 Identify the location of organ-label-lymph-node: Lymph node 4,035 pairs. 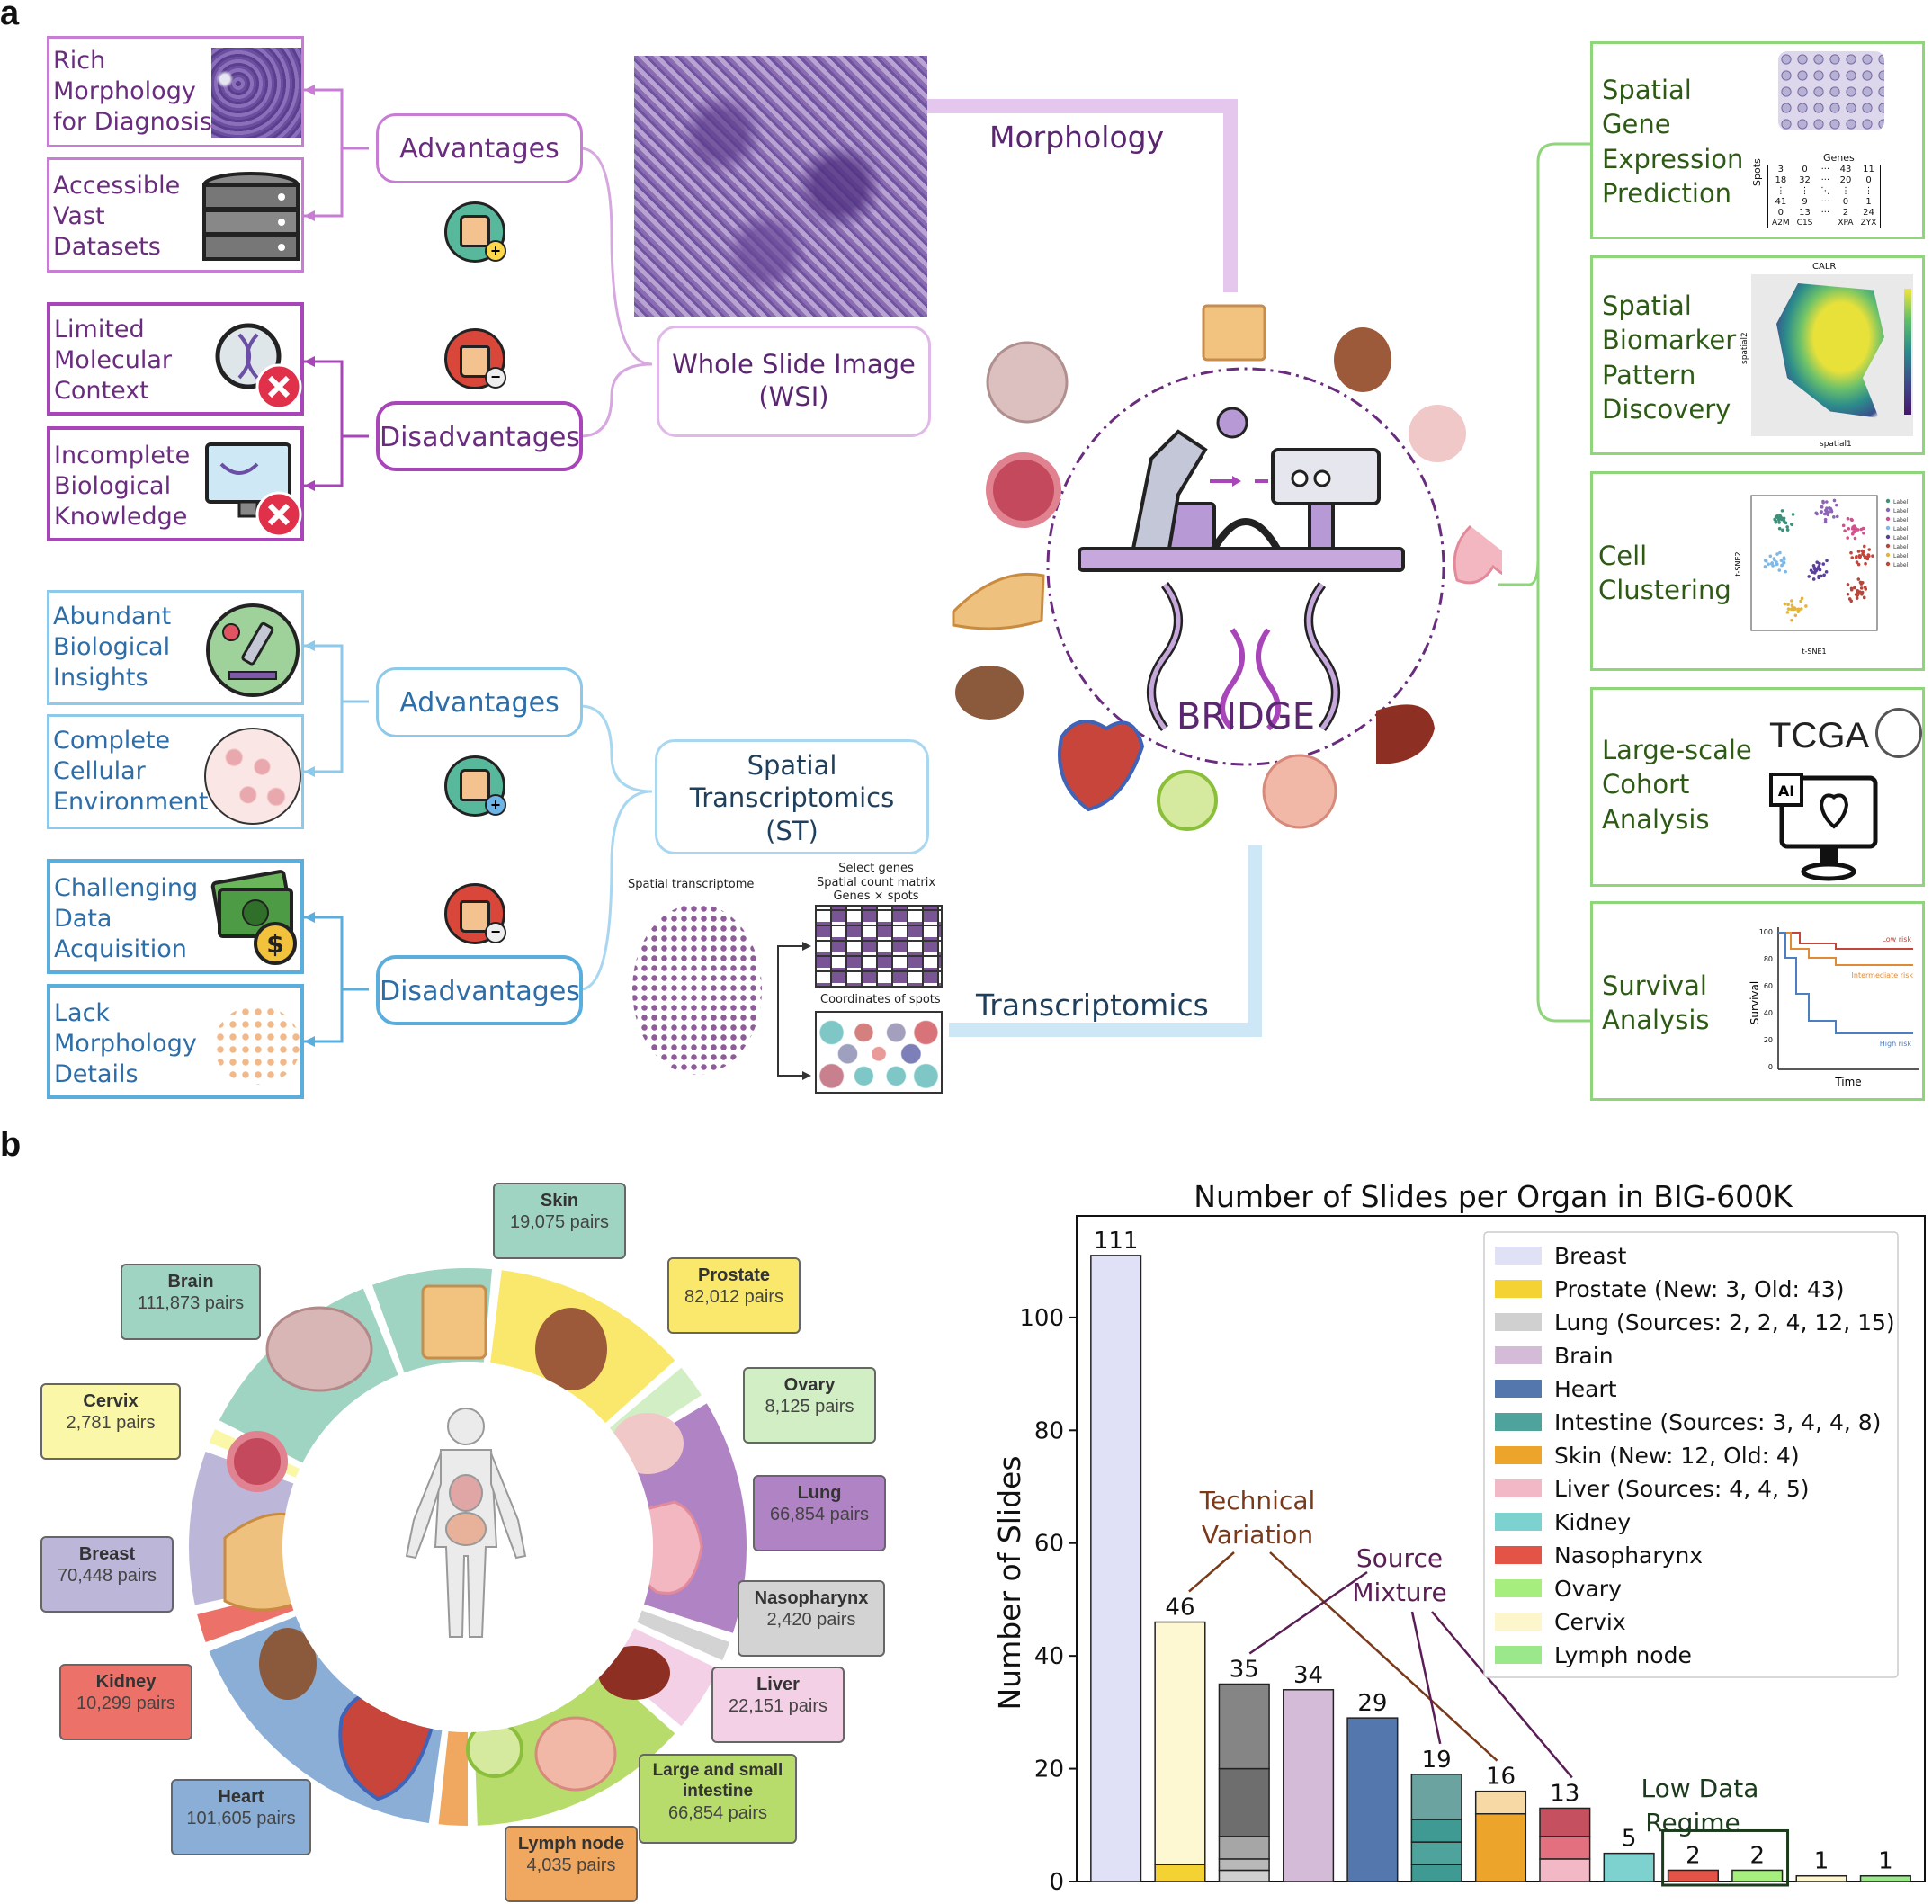
(571, 1864).